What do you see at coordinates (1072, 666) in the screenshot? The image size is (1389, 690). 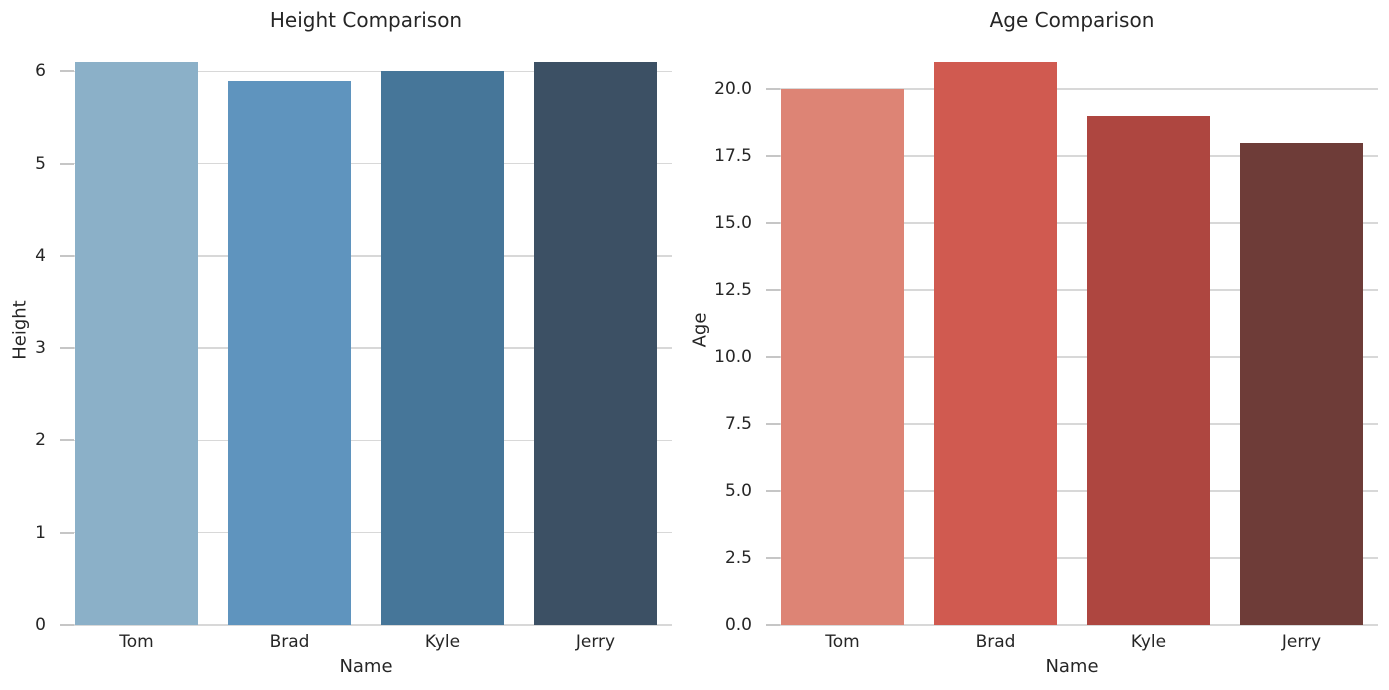 I see `age-x-axis-label: Name` at bounding box center [1072, 666].